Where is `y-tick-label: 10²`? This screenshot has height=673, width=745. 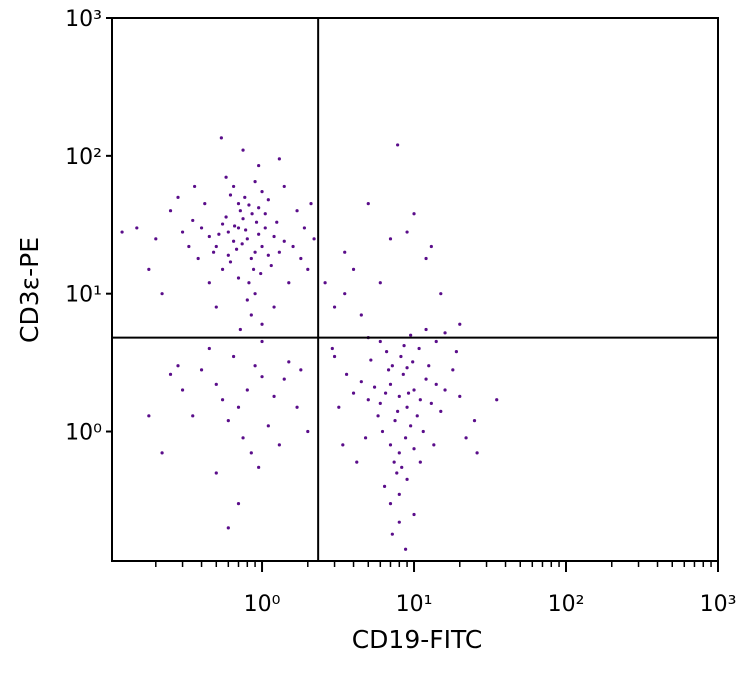
y-tick-label: 10² is located at coordinates (83, 157).